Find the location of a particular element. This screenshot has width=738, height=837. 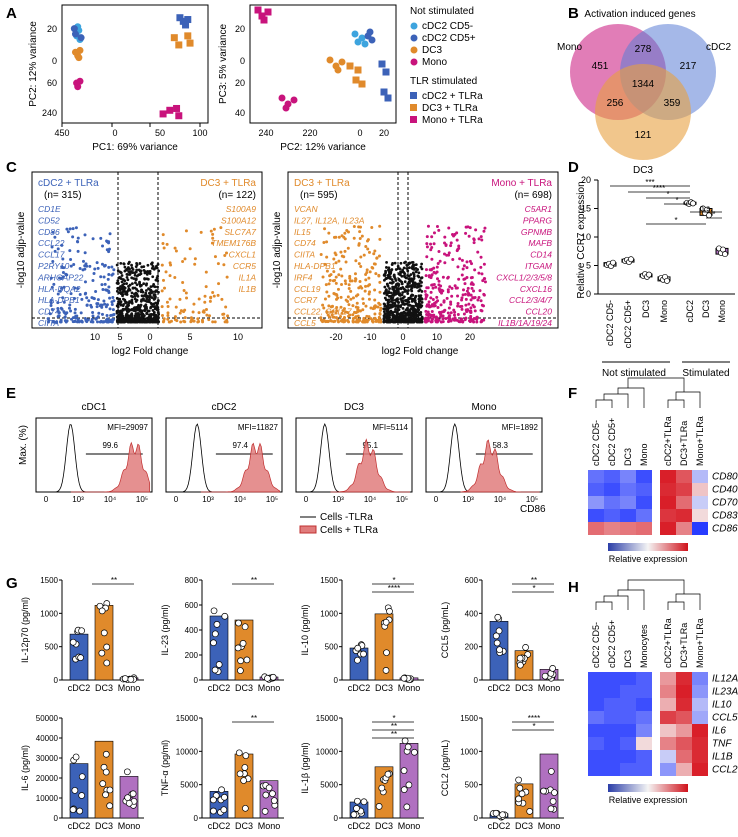

gene-label: CCR7 is located at coordinates (305, 300).